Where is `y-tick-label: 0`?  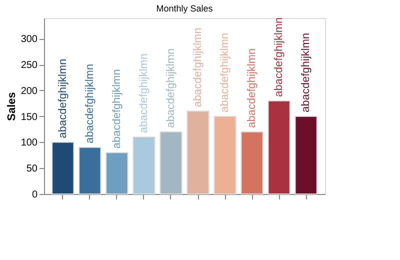 y-tick-label: 0 is located at coordinates (35, 195).